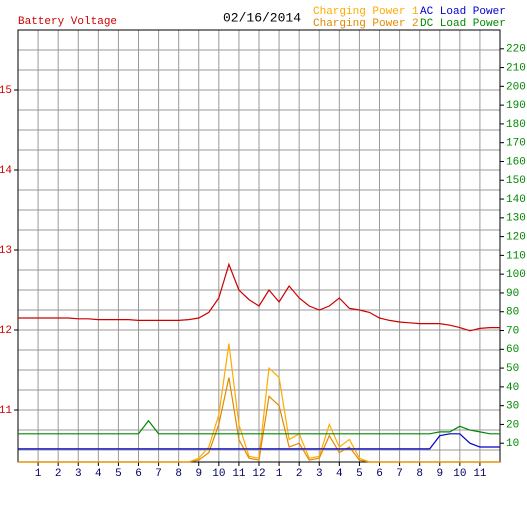 This screenshot has width=527, height=510. What do you see at coordinates (512, 444) in the screenshot?
I see `y2-tick-label: 10` at bounding box center [512, 444].